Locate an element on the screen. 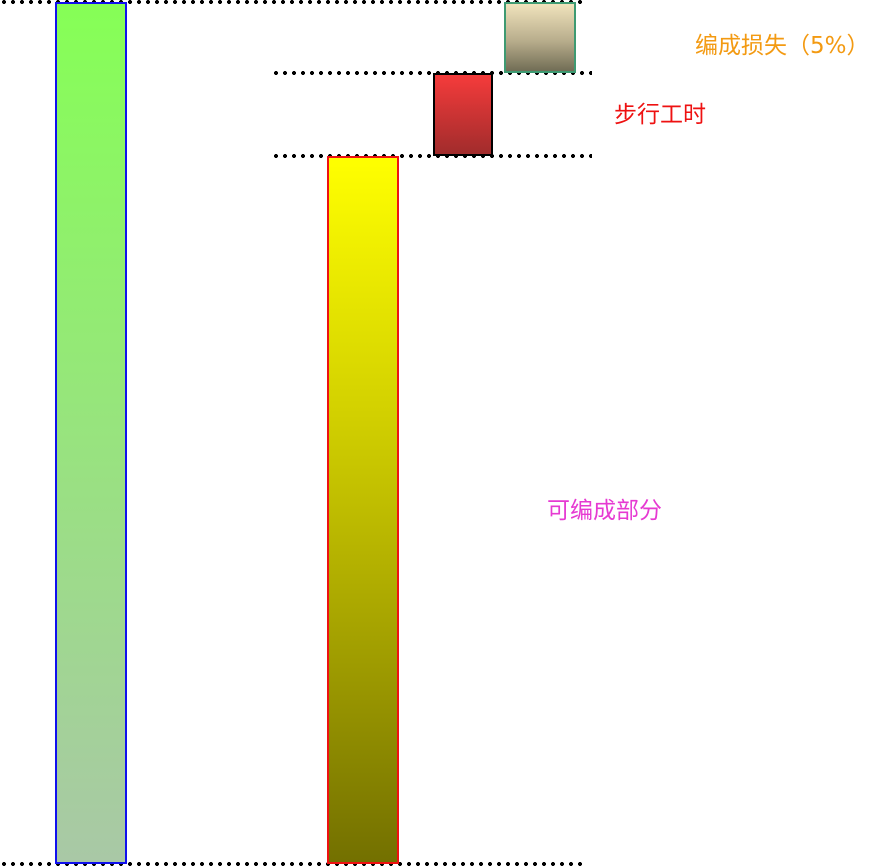 The image size is (884, 868). editable-part-bar is located at coordinates (363, 510).